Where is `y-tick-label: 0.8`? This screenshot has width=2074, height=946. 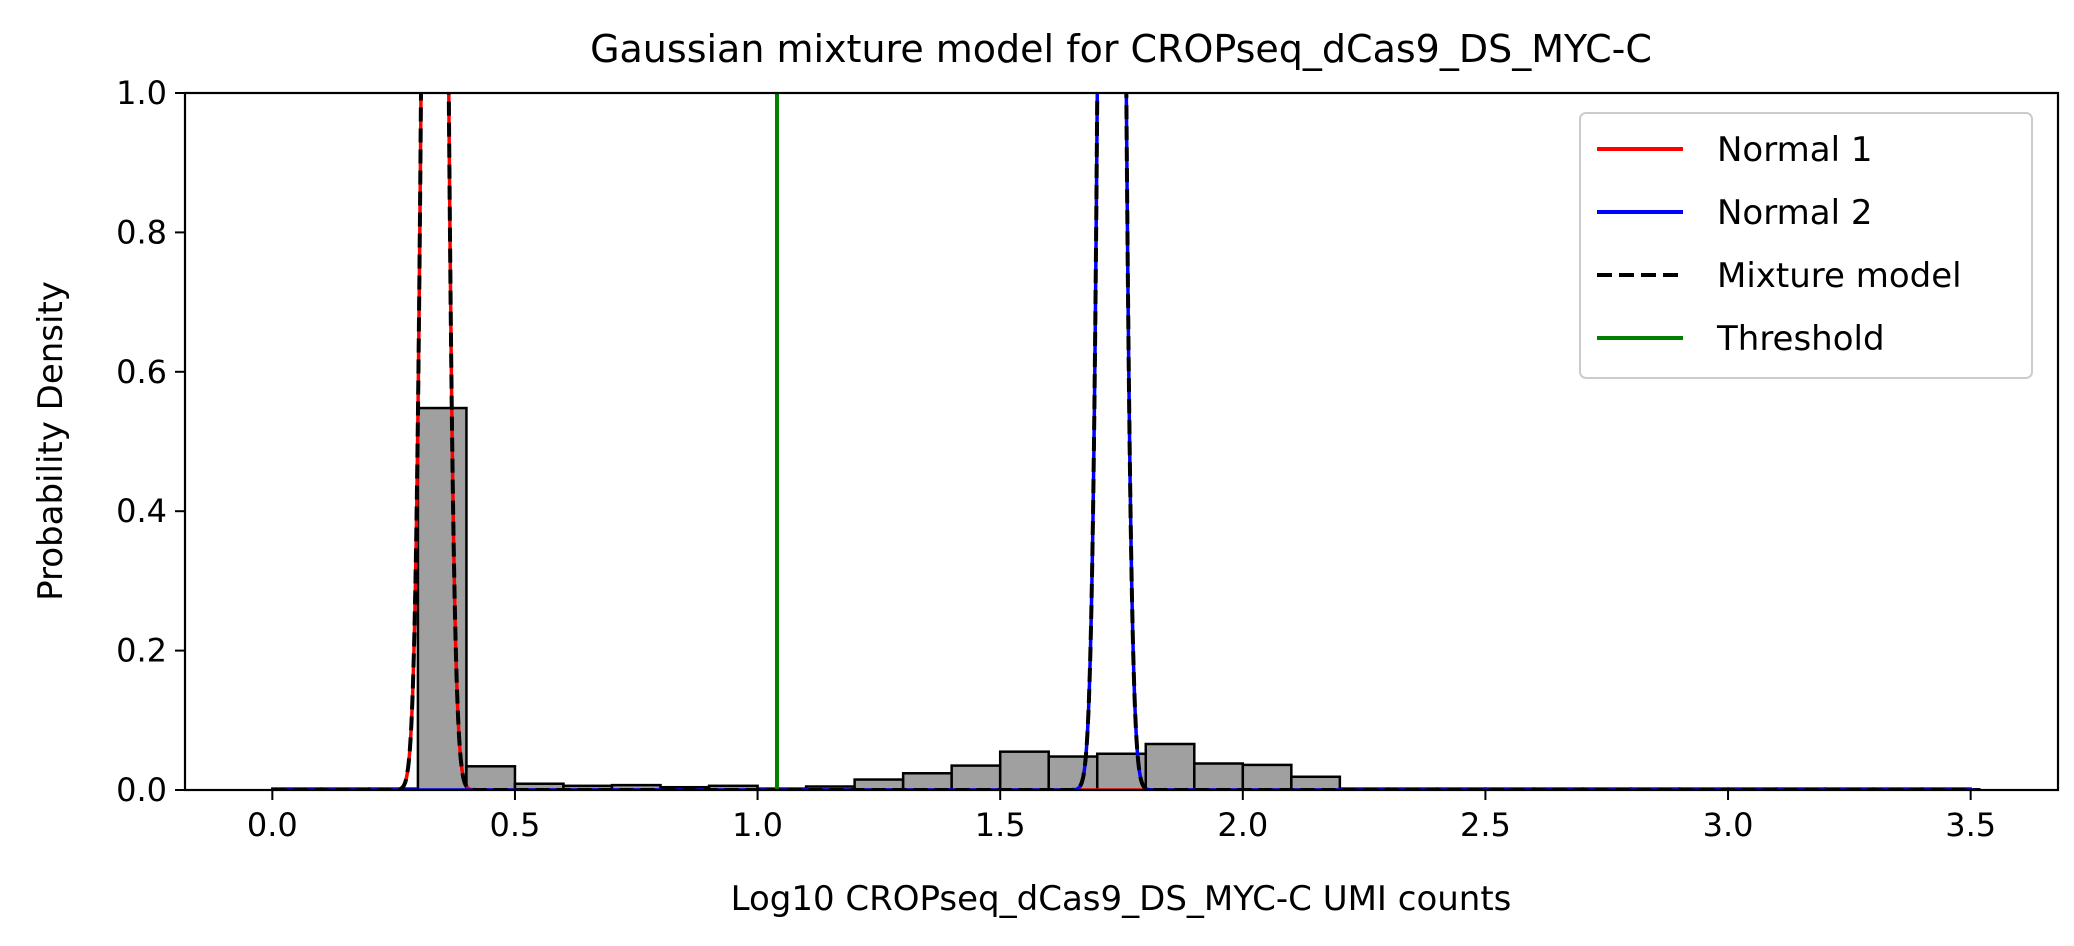
y-tick-label: 0.8 is located at coordinates (141, 232).